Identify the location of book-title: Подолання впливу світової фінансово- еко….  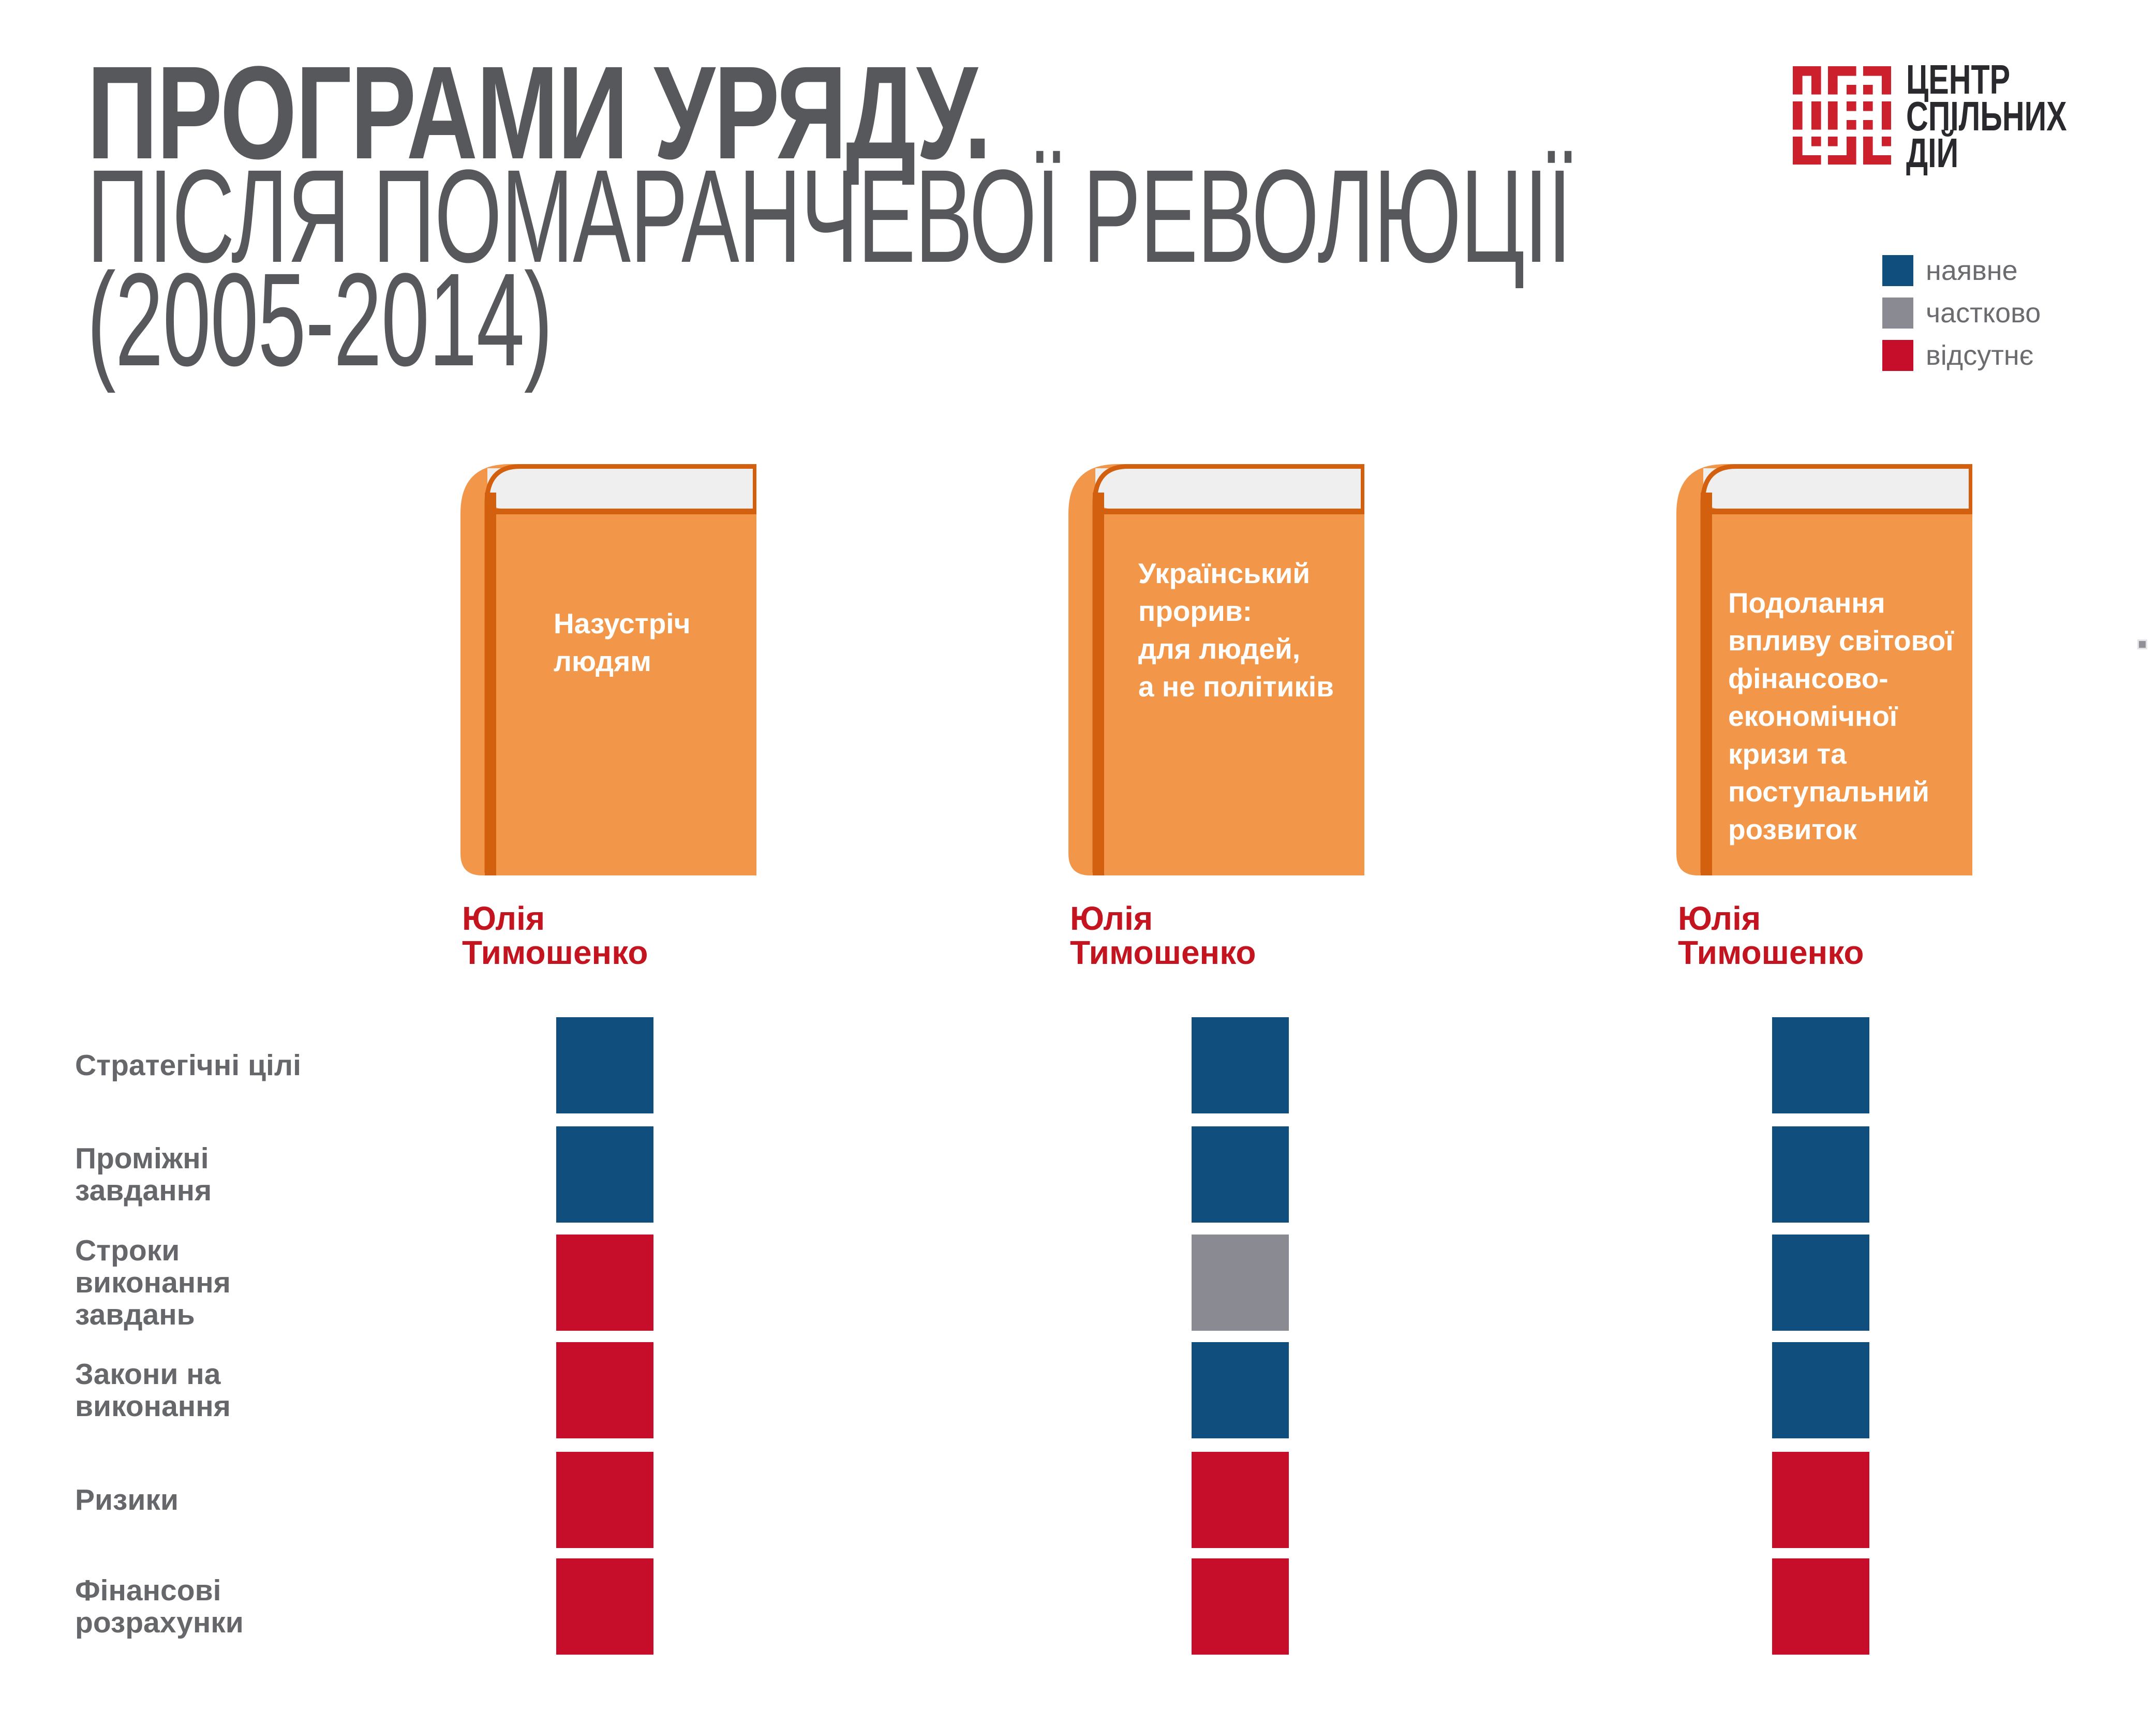
(1841, 716).